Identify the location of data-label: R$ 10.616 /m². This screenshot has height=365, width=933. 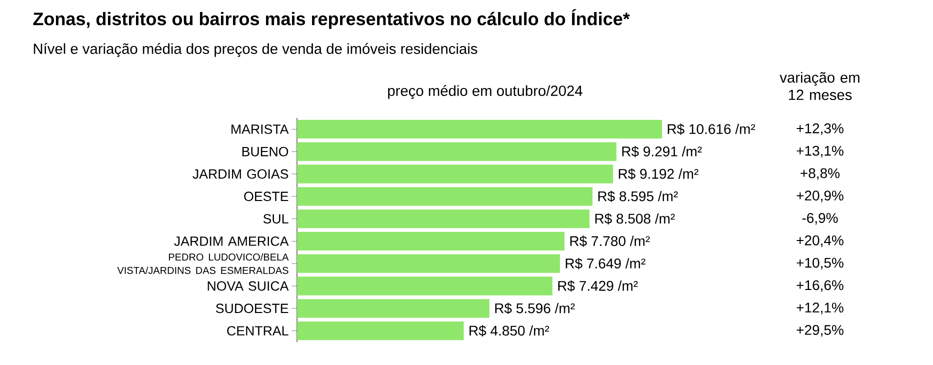
(712, 129).